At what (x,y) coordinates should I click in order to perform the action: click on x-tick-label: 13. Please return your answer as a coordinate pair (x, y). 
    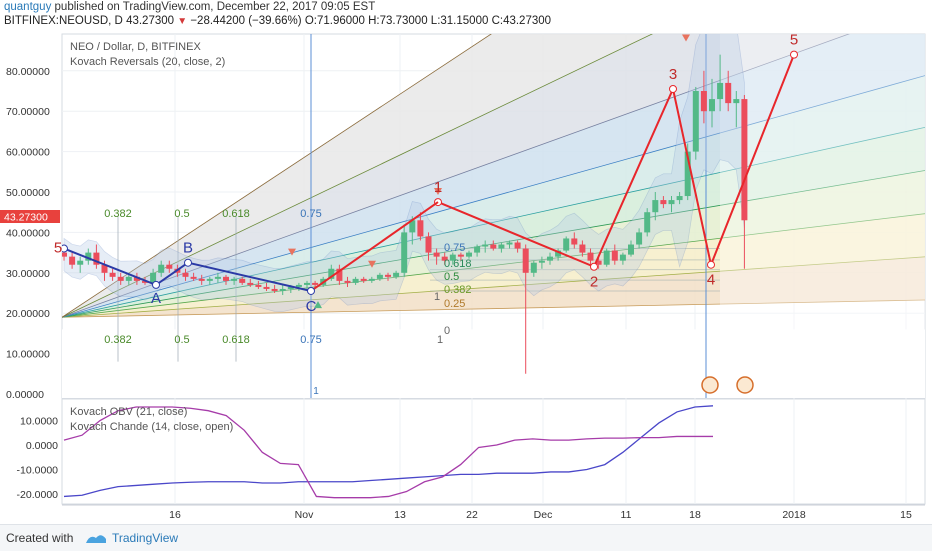
    Looking at the image, I should click on (400, 515).